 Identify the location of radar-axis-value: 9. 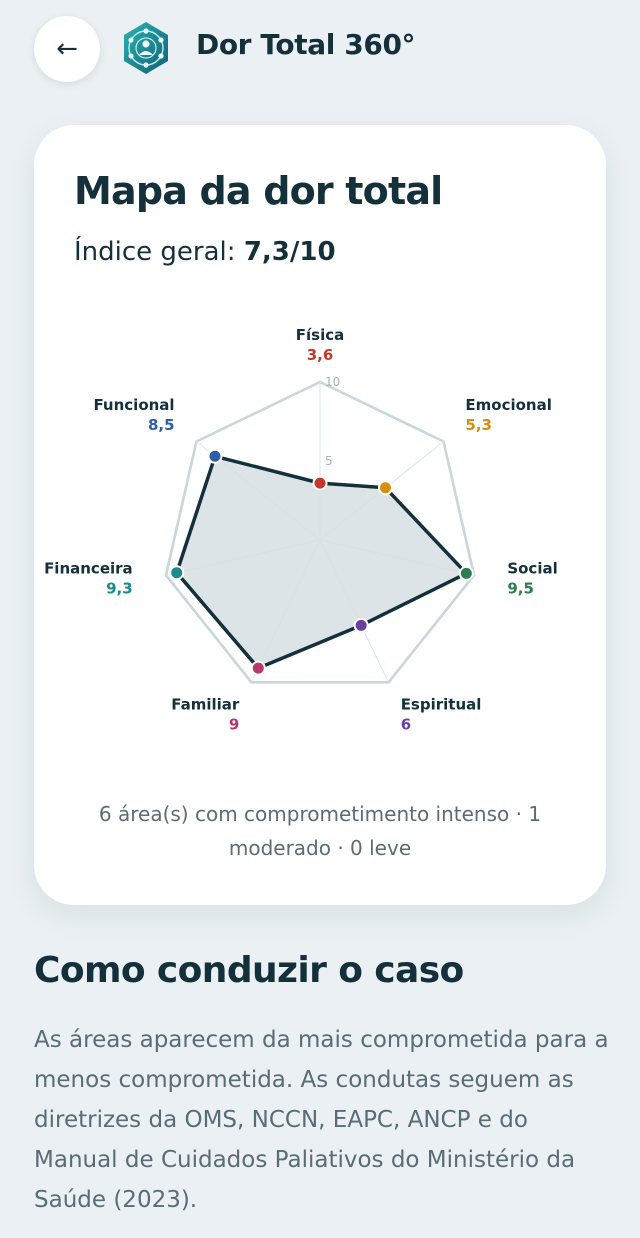
(234, 725).